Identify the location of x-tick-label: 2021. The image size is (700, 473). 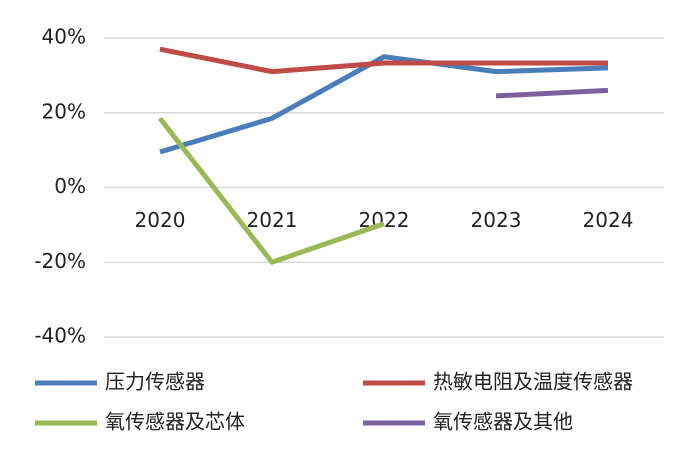
(272, 220).